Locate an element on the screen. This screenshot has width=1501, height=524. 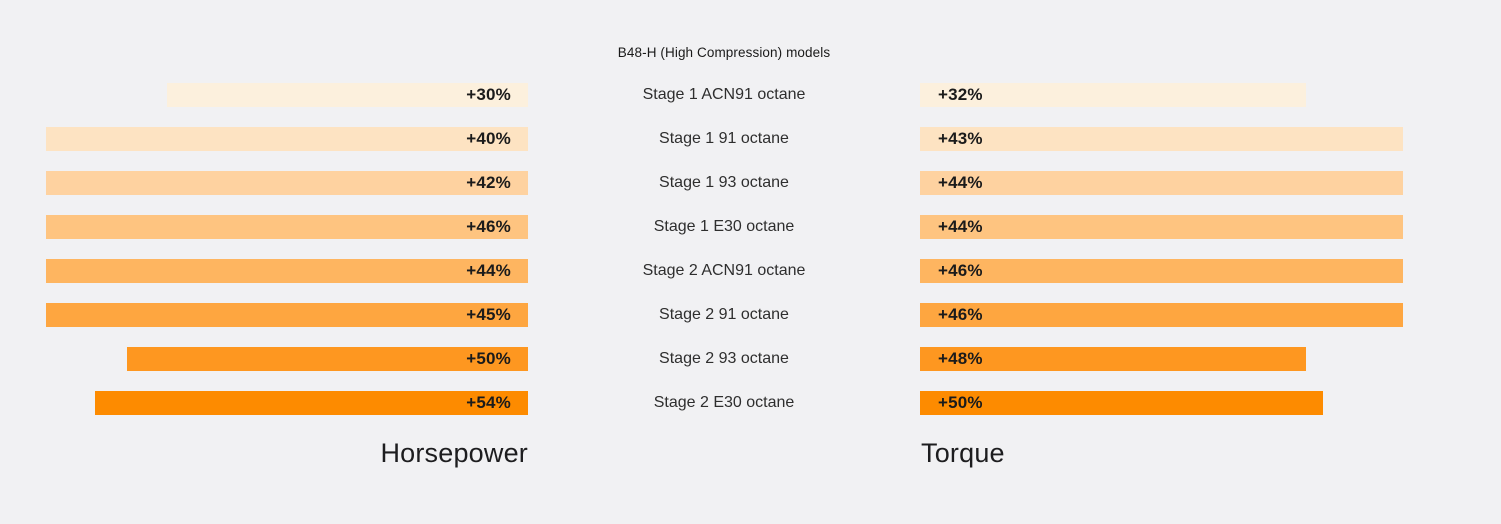
horsepower-bar-value: +50% is located at coordinates (488, 358).